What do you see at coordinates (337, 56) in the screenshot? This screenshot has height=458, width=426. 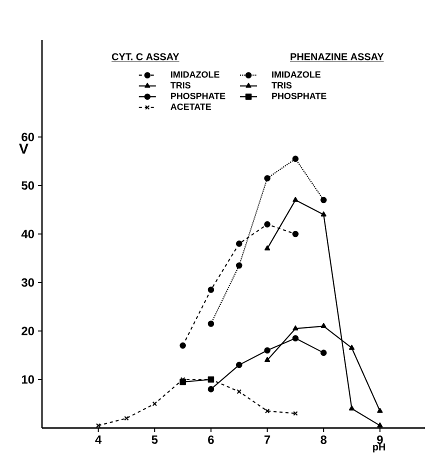 I see `annotation: PHENAZINE ASSAY` at bounding box center [337, 56].